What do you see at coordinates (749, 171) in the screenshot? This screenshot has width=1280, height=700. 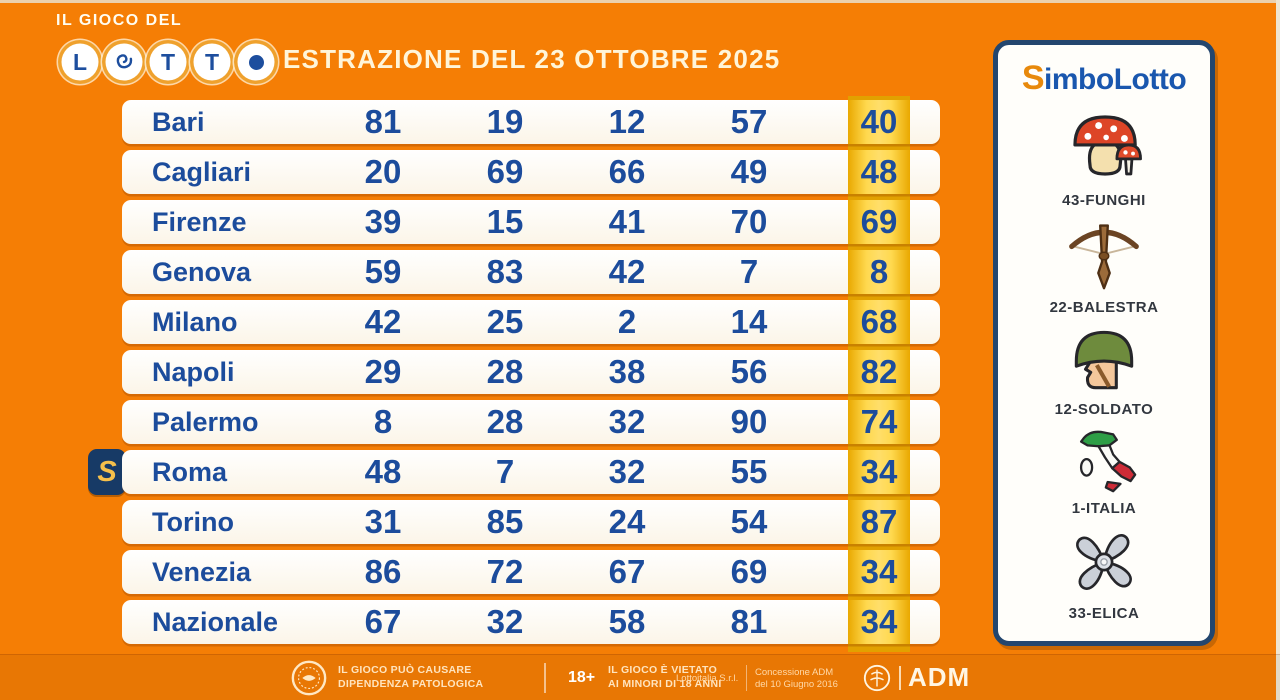 I see `drawn-number: 49` at bounding box center [749, 171].